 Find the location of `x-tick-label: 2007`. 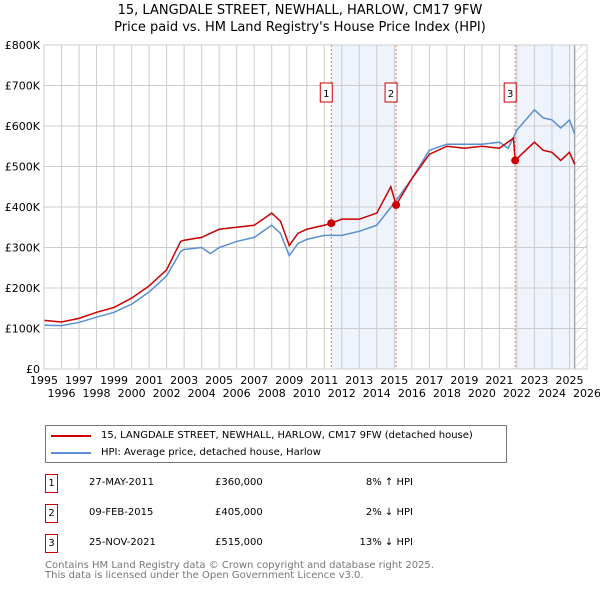

x-tick-label: 2007 is located at coordinates (254, 380).